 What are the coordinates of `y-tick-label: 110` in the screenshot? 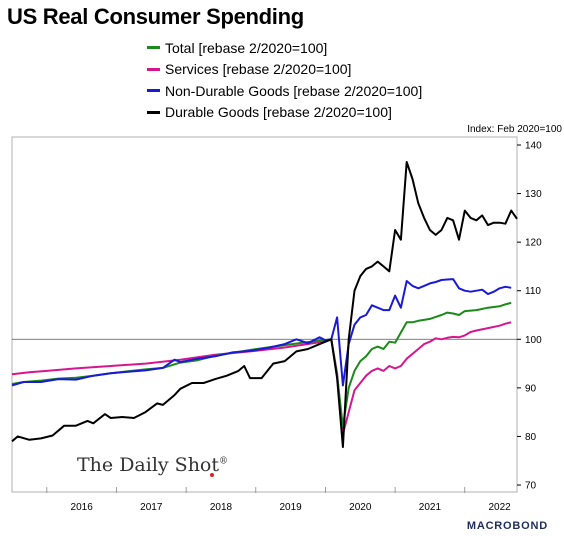 It's located at (533, 291).